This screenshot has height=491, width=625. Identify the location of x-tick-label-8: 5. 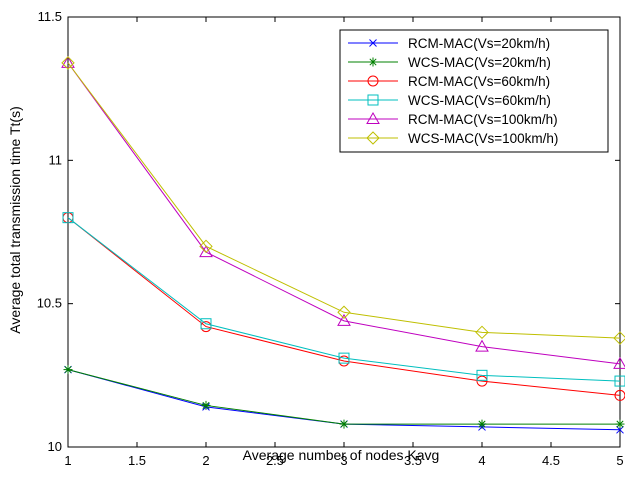
(619, 460).